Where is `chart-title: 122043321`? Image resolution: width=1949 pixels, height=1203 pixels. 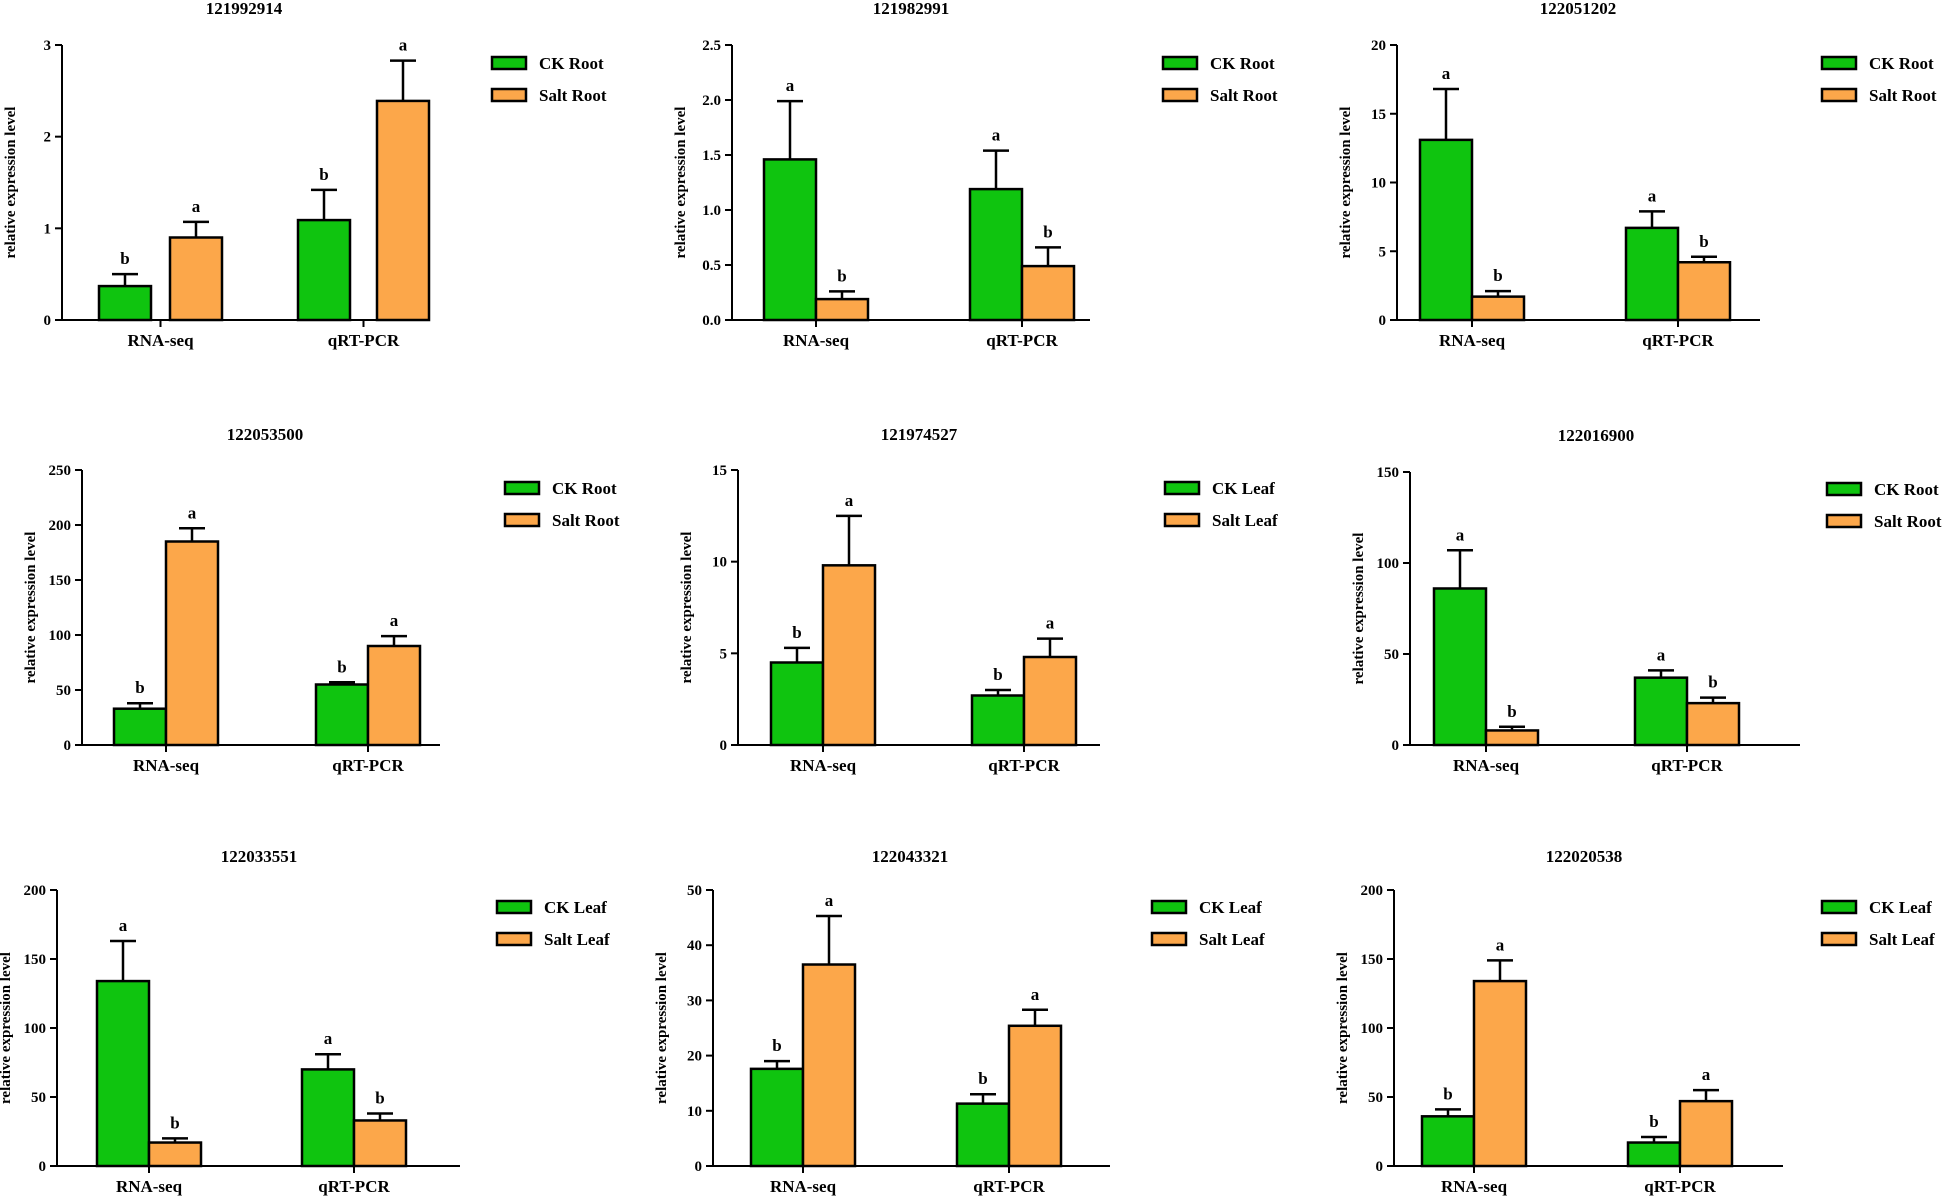
chart-title: 122043321 is located at coordinates (910, 856).